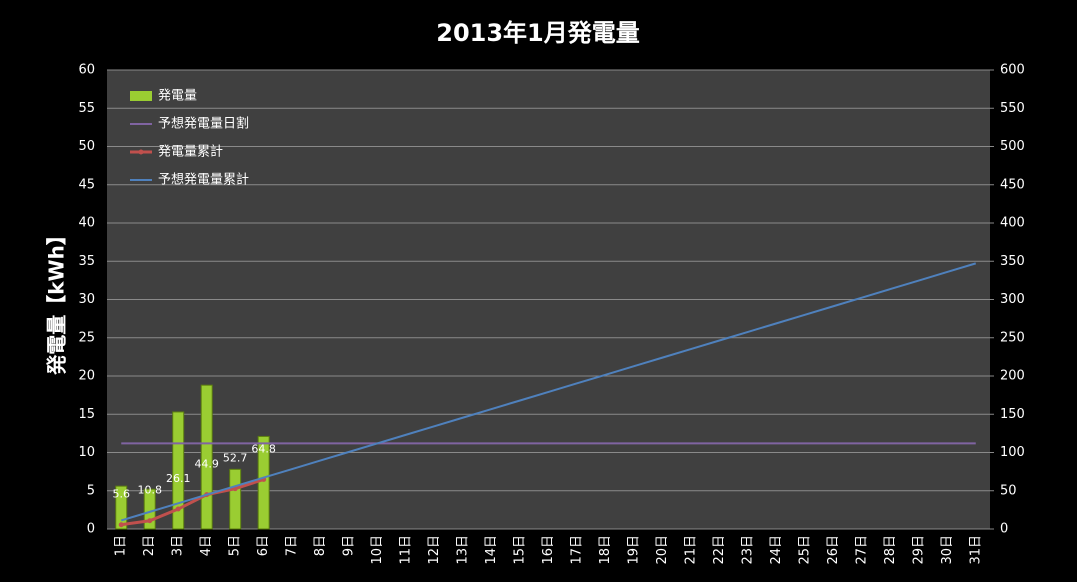 This screenshot has width=1077, height=582. Describe the element at coordinates (86, 223) in the screenshot. I see `y-tick-label: 40` at that location.